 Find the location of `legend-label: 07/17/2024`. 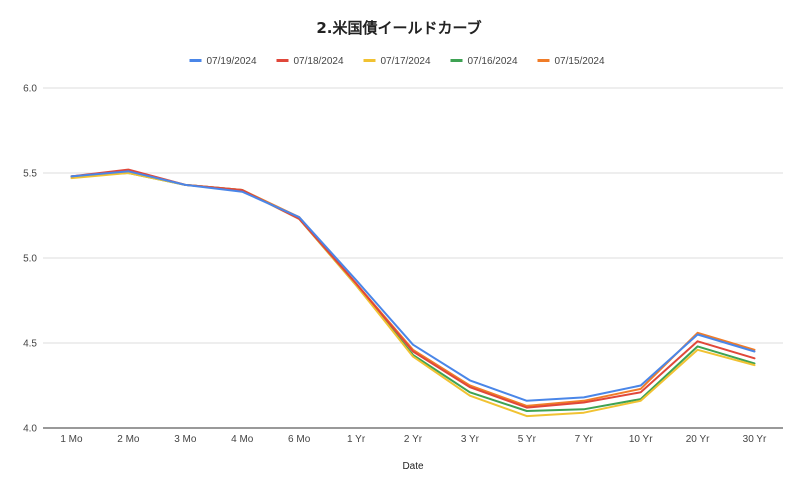

legend-label: 07/17/2024 is located at coordinates (406, 61).